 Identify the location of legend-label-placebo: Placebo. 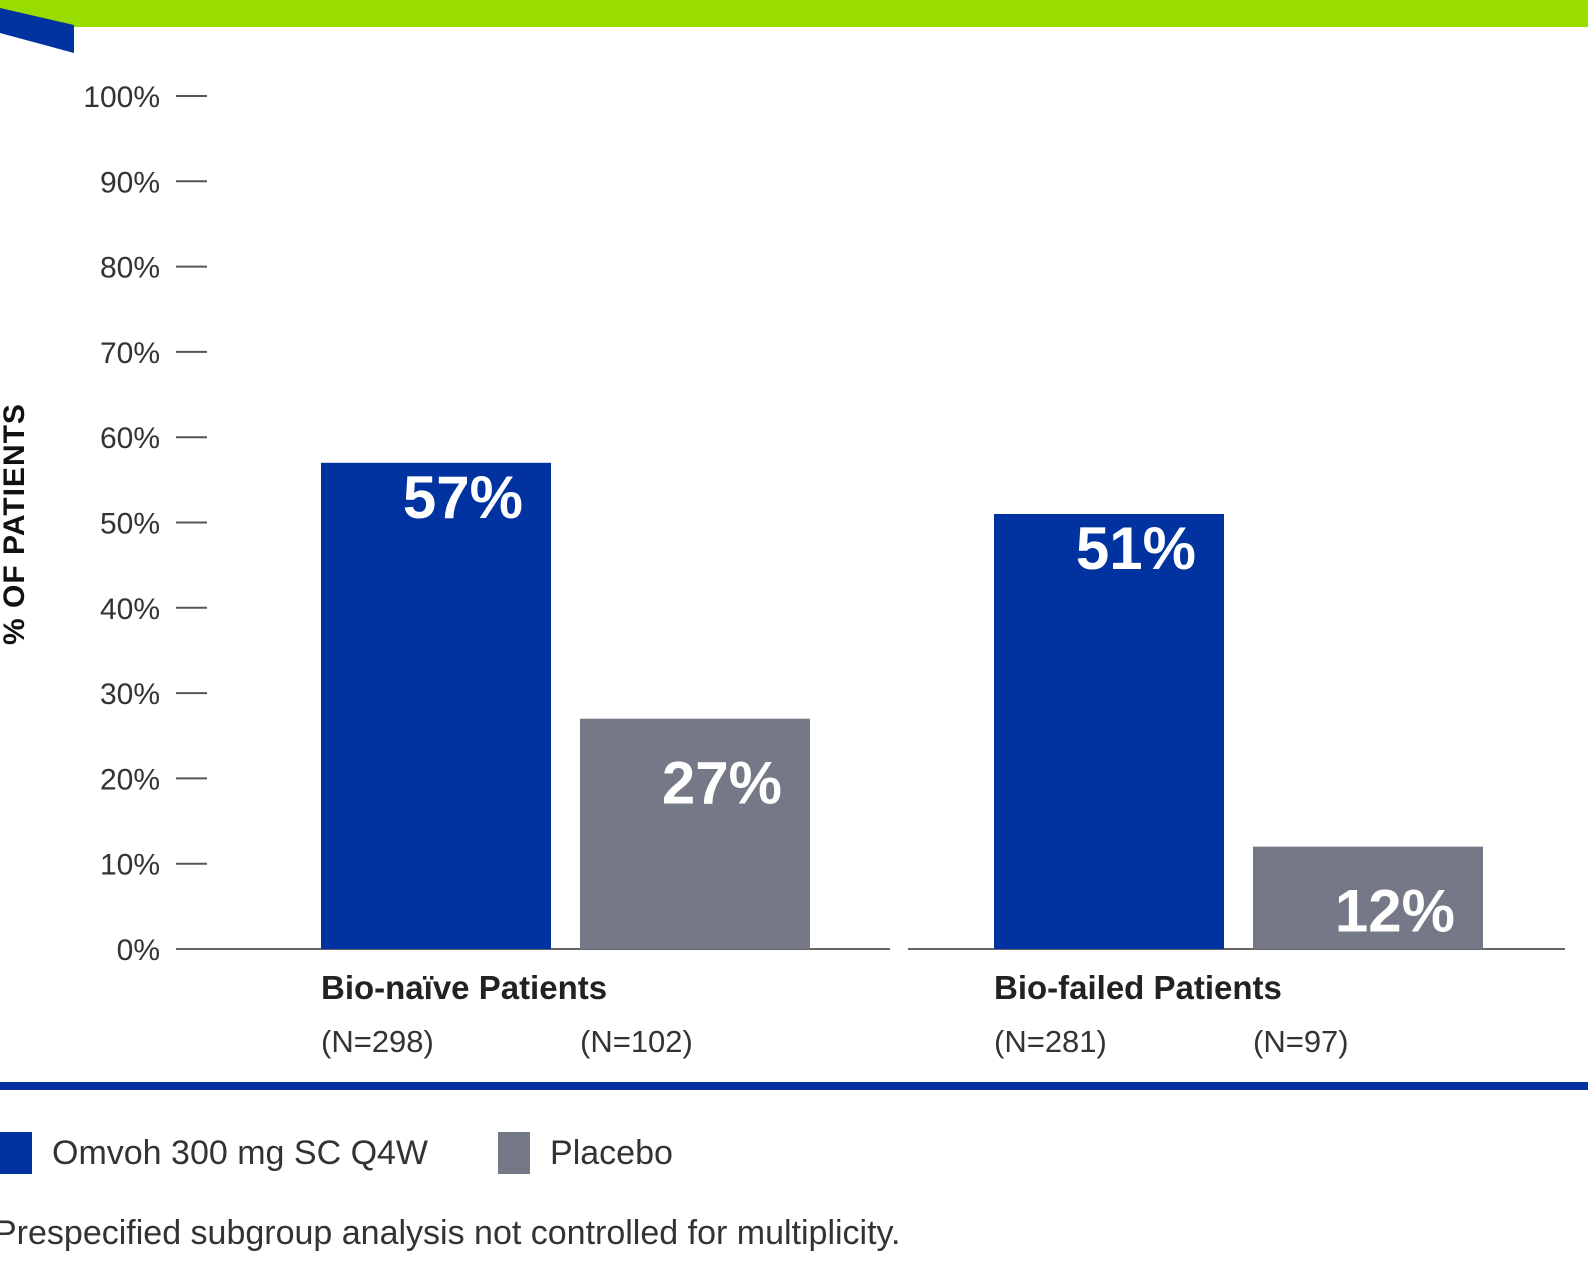
(611, 1152).